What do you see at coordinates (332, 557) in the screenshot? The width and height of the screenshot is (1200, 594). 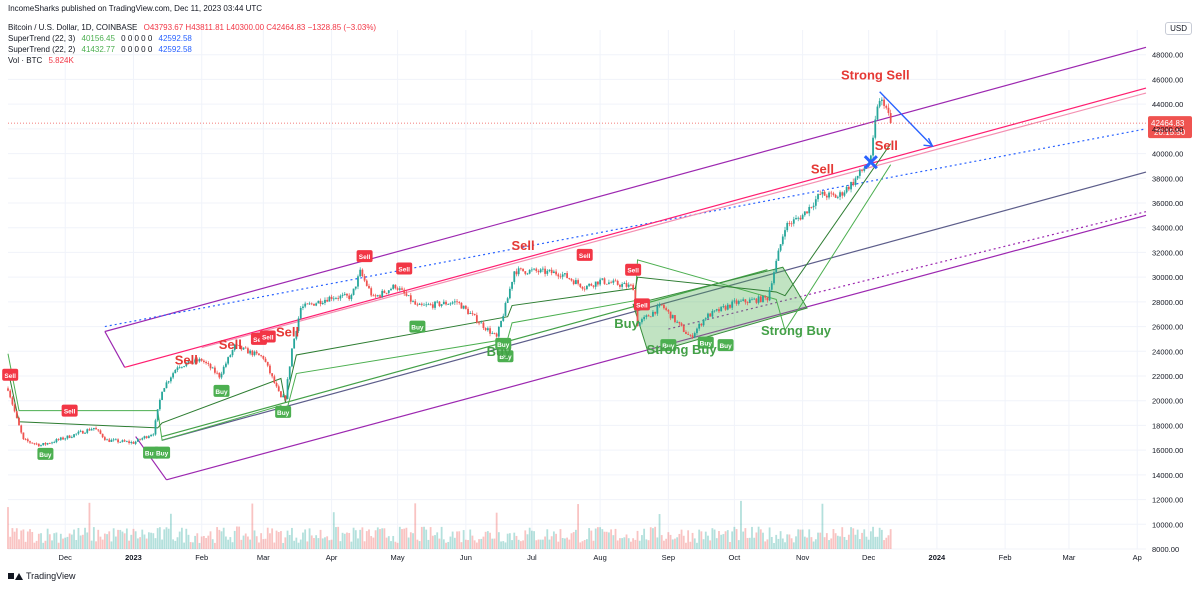 I see `x-tick-label: Apr` at bounding box center [332, 557].